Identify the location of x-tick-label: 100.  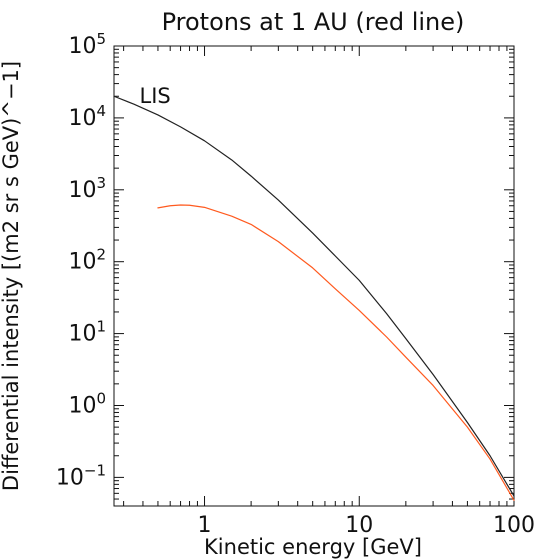
(514, 525).